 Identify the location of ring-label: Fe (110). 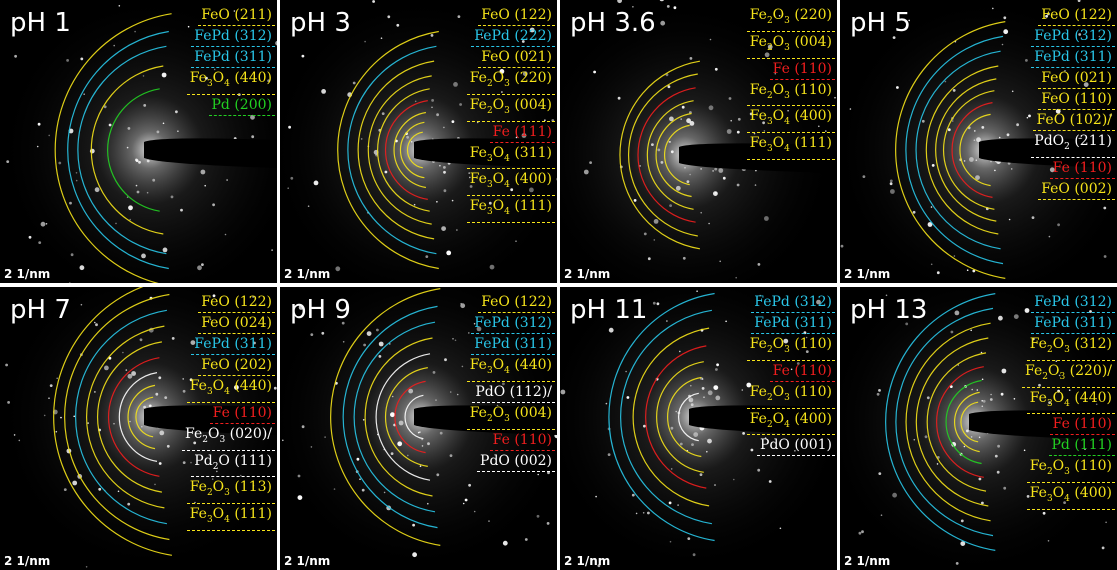
(802, 69).